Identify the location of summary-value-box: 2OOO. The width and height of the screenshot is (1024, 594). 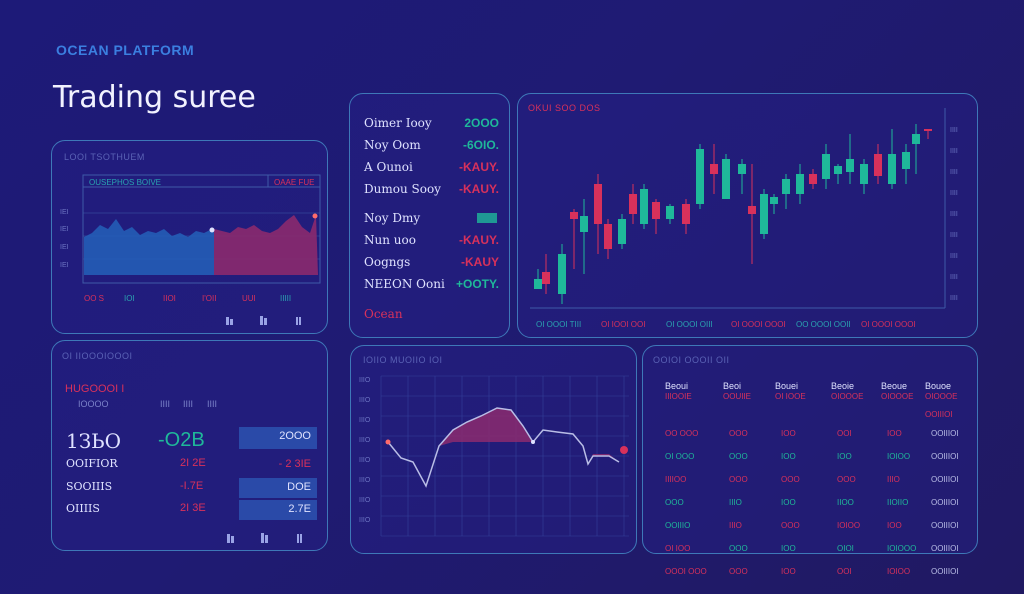
(278, 438).